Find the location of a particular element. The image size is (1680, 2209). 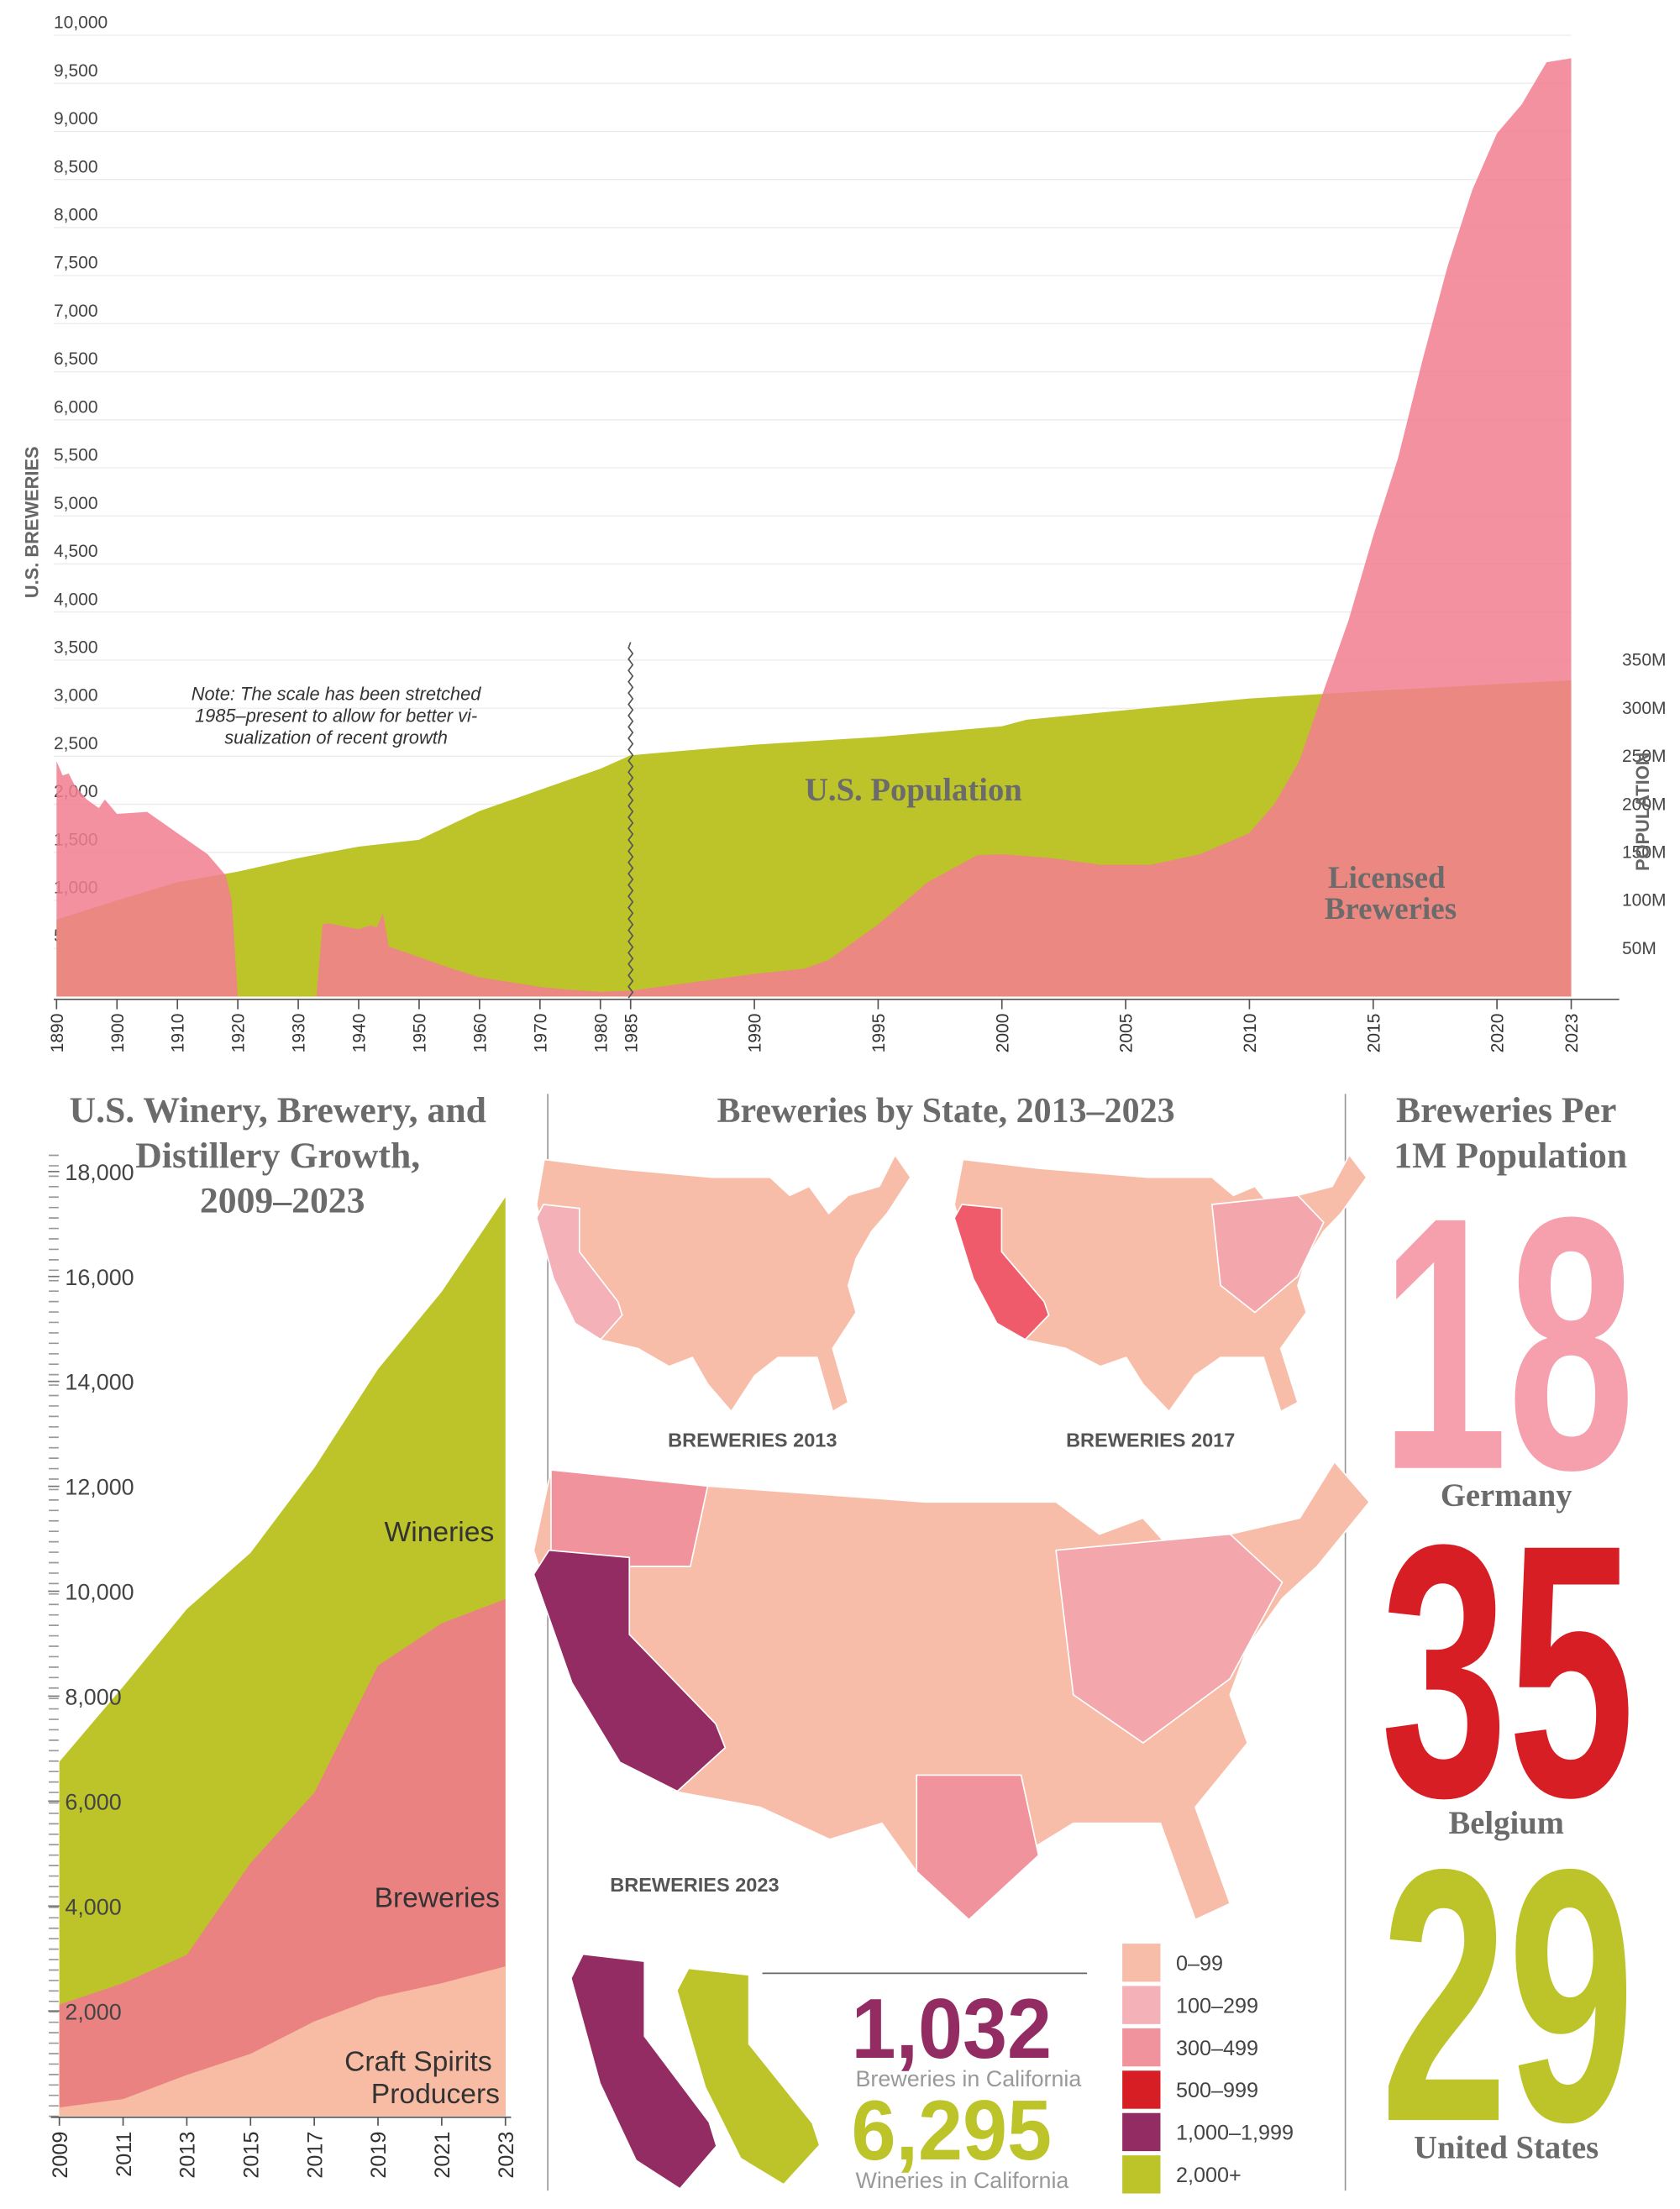

x-tick-label: 2017 is located at coordinates (315, 2155).